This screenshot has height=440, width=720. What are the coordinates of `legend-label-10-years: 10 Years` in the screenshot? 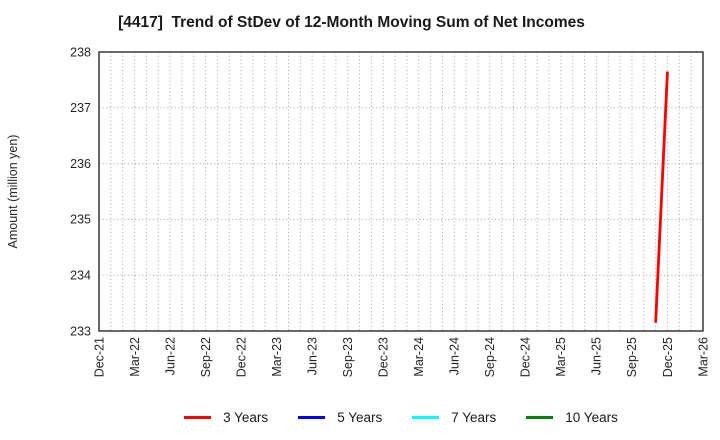 It's located at (591, 417).